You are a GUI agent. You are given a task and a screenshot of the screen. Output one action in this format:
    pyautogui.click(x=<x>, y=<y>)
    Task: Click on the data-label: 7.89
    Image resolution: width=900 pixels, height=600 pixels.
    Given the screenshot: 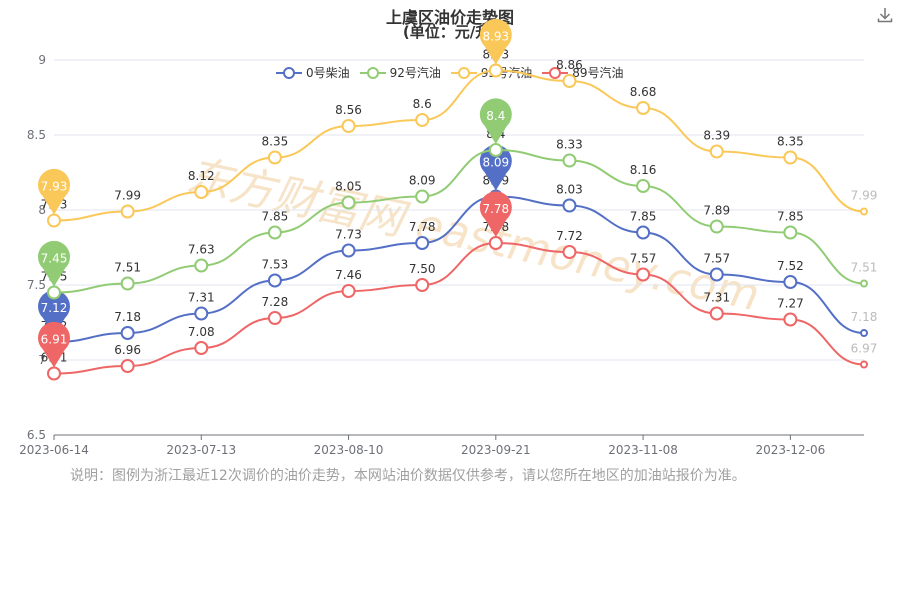 What is the action you would take?
    pyautogui.click(x=716, y=211)
    